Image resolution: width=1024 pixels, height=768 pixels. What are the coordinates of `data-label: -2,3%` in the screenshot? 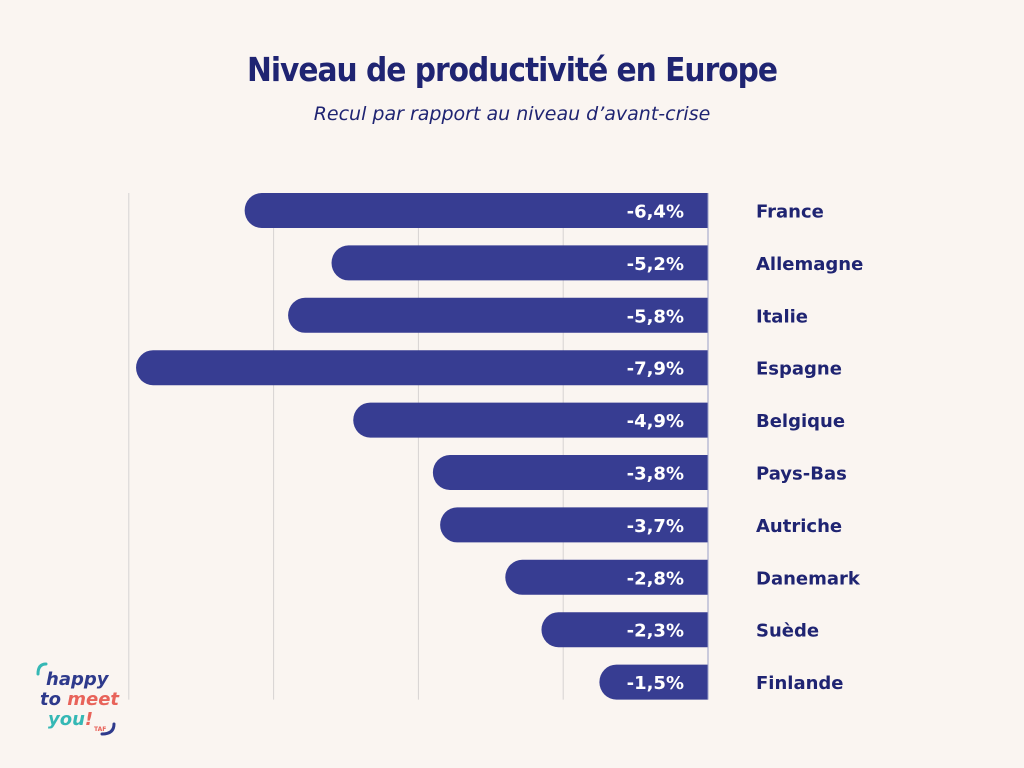 It's located at (655, 631).